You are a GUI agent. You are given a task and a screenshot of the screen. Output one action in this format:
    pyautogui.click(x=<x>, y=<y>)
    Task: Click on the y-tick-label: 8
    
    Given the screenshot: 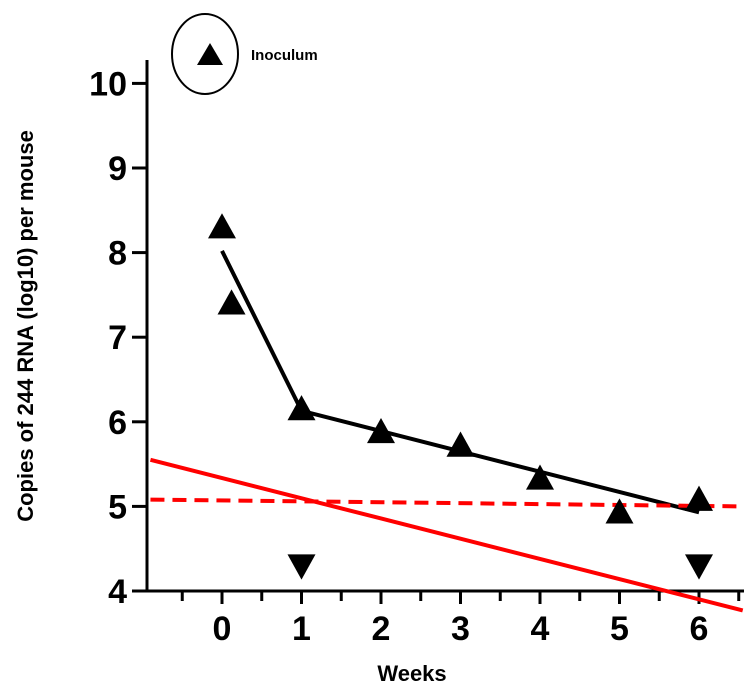 What is the action you would take?
    pyautogui.click(x=117, y=254)
    